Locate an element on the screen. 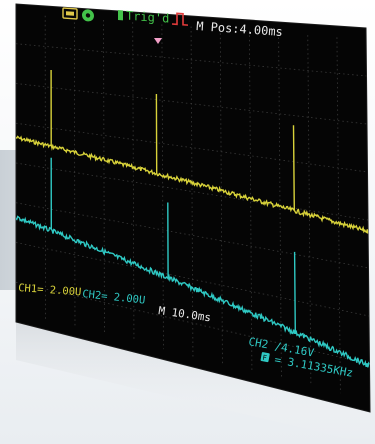 This screenshot has width=375, height=444. frequency-icon: F is located at coordinates (265, 357).